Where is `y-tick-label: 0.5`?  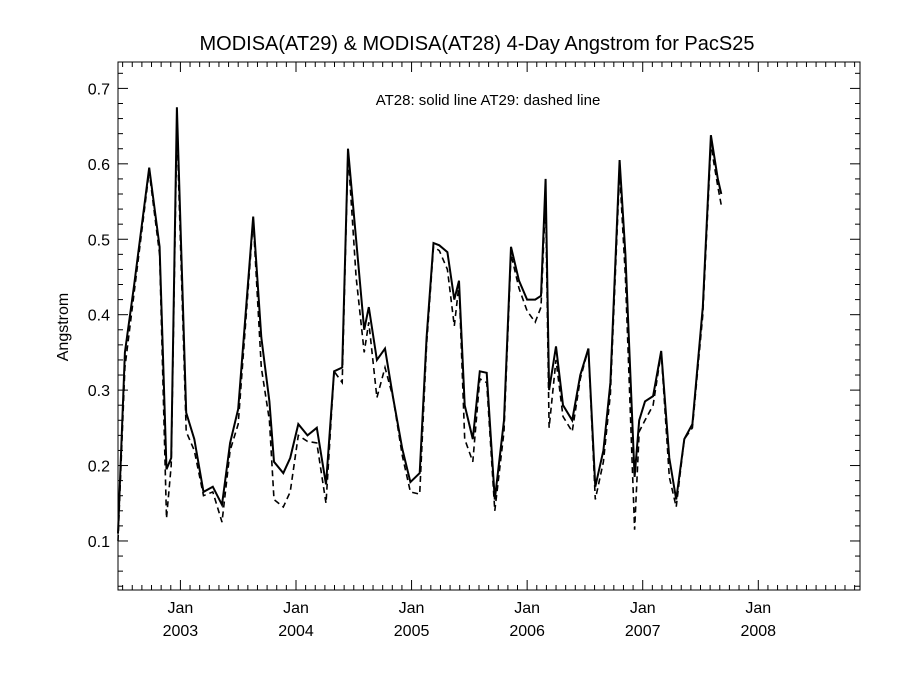
y-tick-label: 0.5 is located at coordinates (99, 240).